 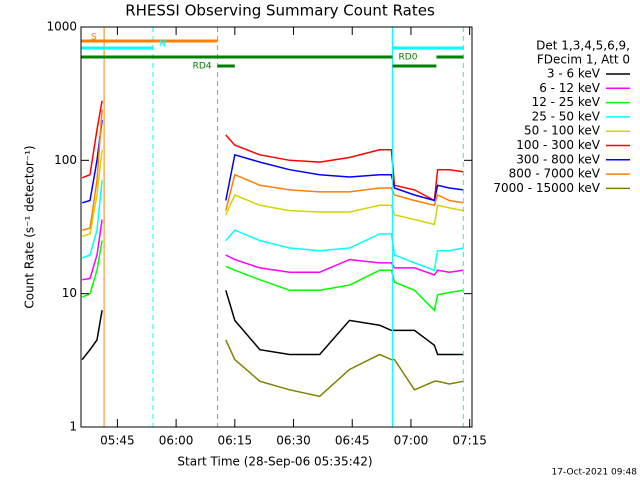 What do you see at coordinates (176, 441) in the screenshot?
I see `x-tick-label: 06:00` at bounding box center [176, 441].